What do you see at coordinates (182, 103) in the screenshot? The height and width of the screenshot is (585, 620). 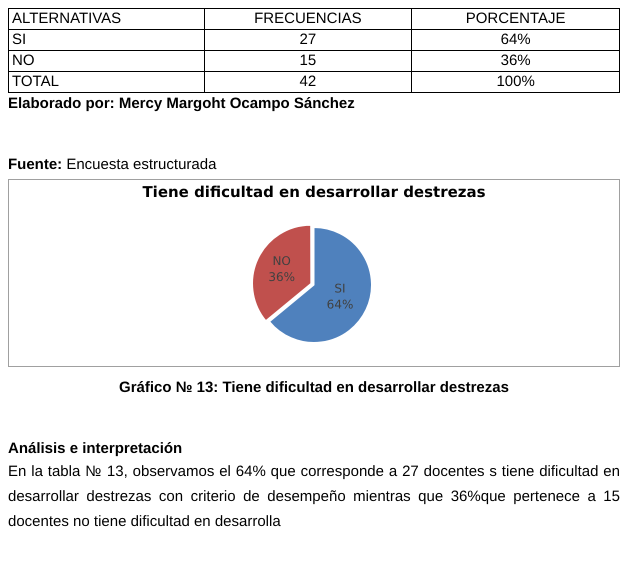 I see `text: Elaborado por: Mercy Margoht Ocampo Sánchez` at bounding box center [182, 103].